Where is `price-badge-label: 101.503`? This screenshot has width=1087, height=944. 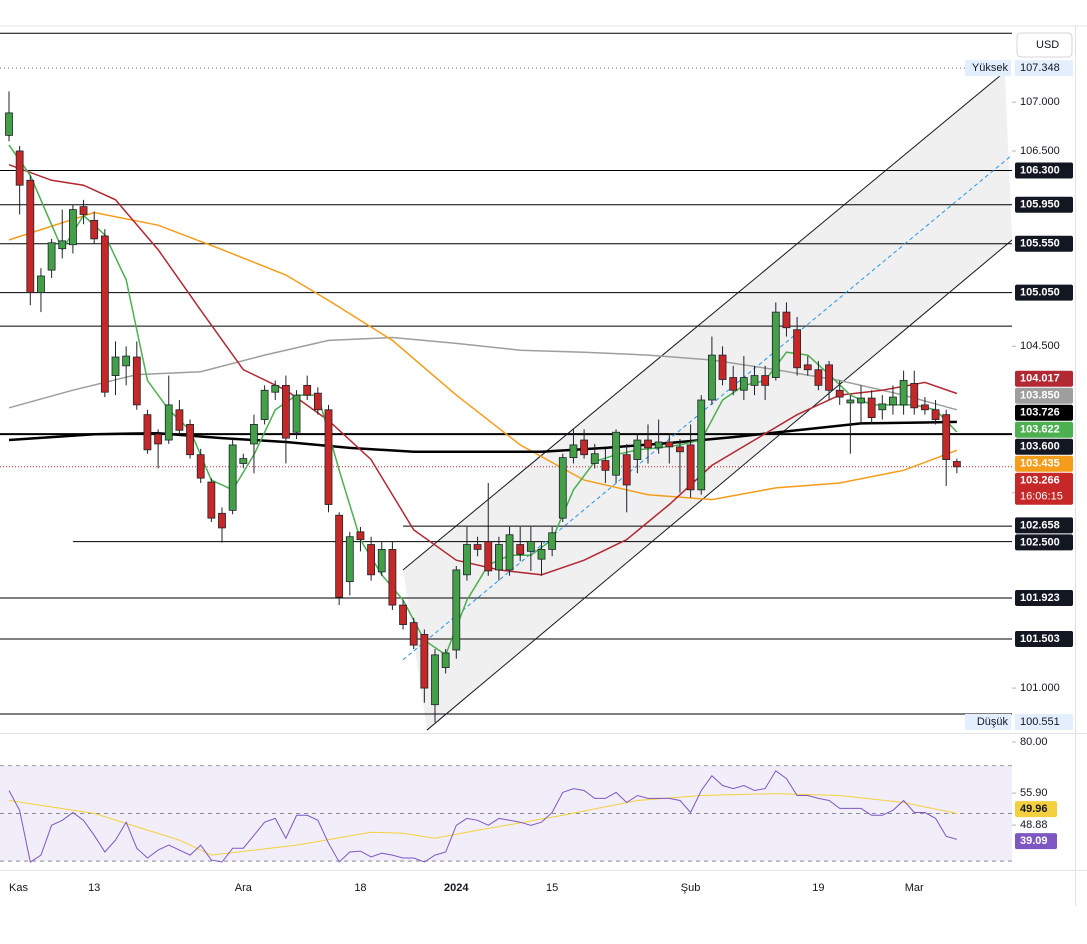 price-badge-label: 101.503 is located at coordinates (1040, 639).